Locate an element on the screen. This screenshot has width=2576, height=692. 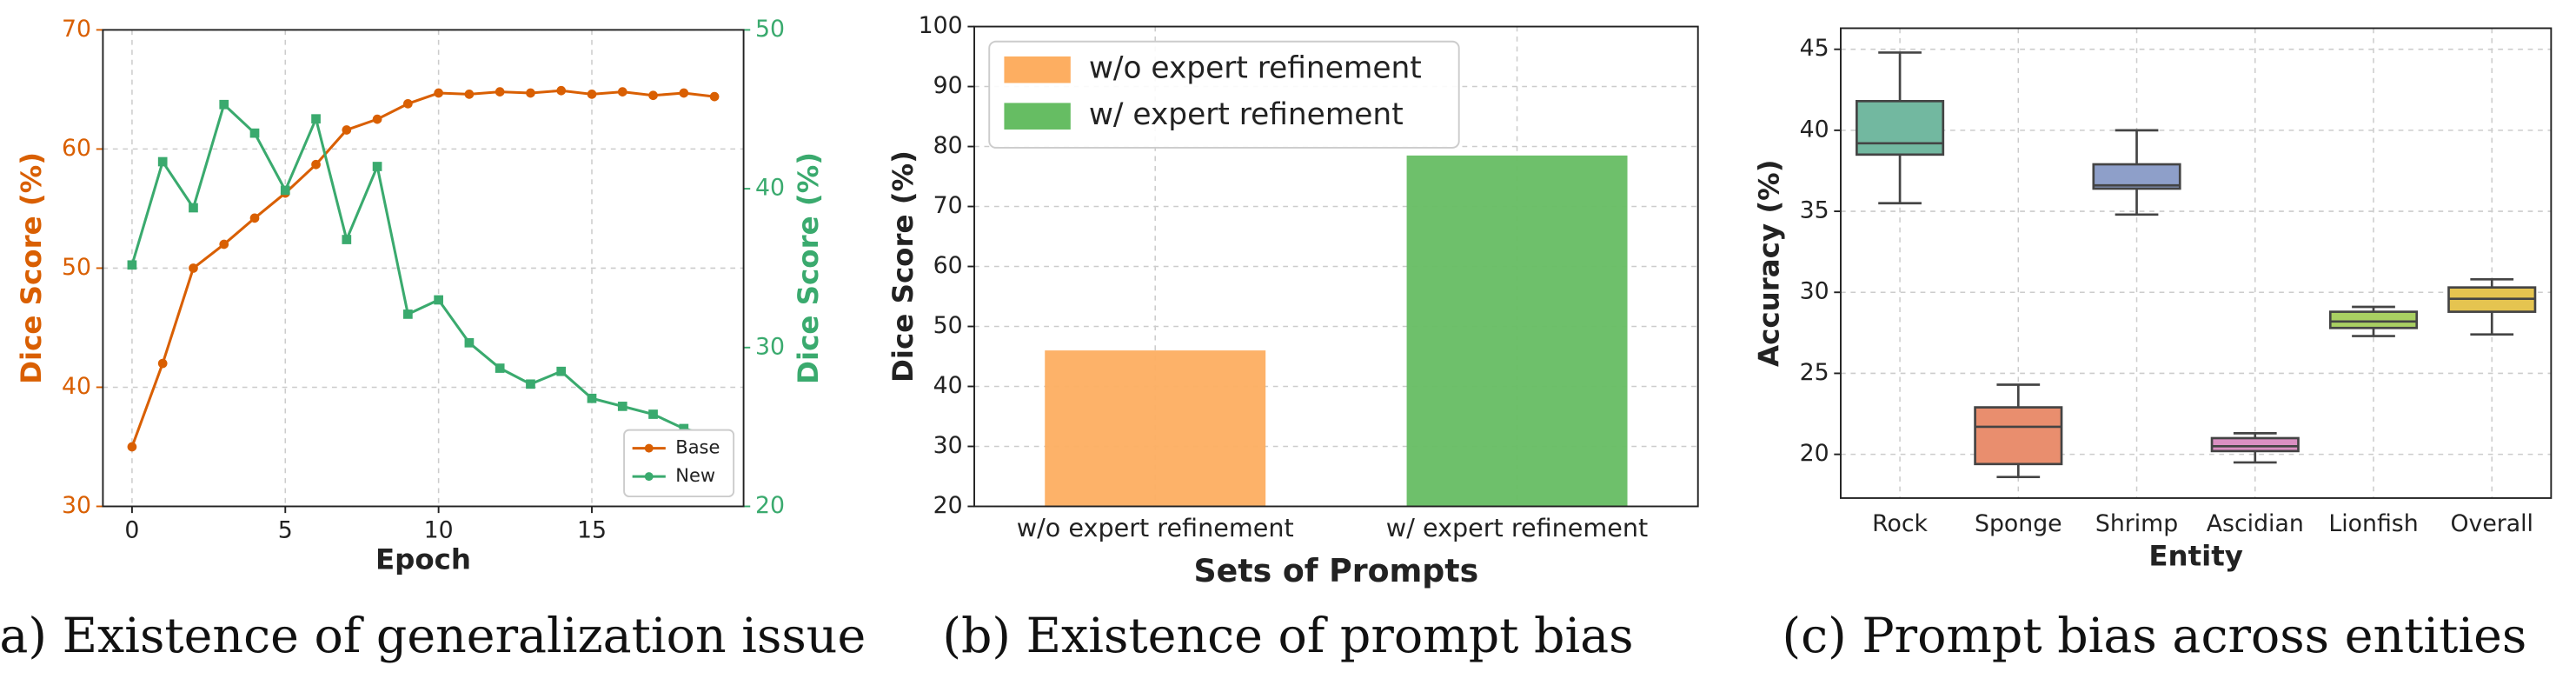
y2-tick-label: 40 is located at coordinates (770, 188).